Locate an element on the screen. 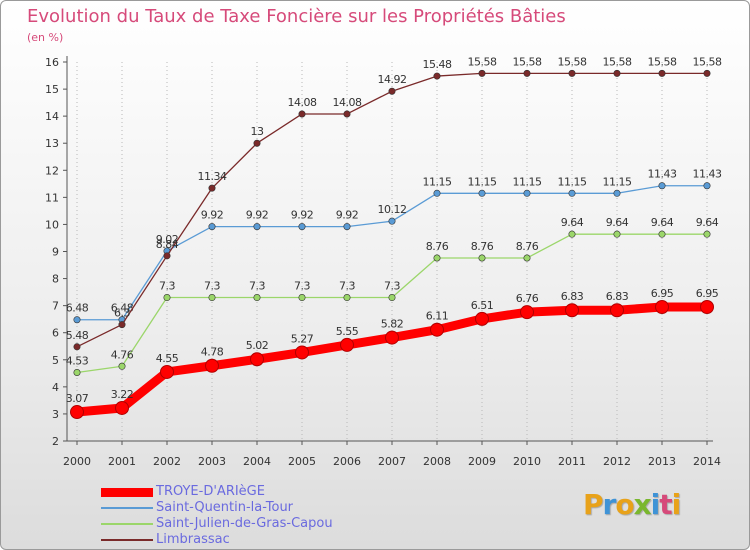  data-label: 3.22 is located at coordinates (122, 394).